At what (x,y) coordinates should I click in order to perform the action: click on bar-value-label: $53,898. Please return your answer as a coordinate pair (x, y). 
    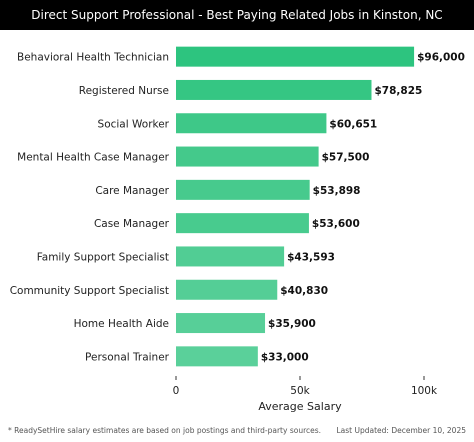
    Looking at the image, I should click on (337, 191).